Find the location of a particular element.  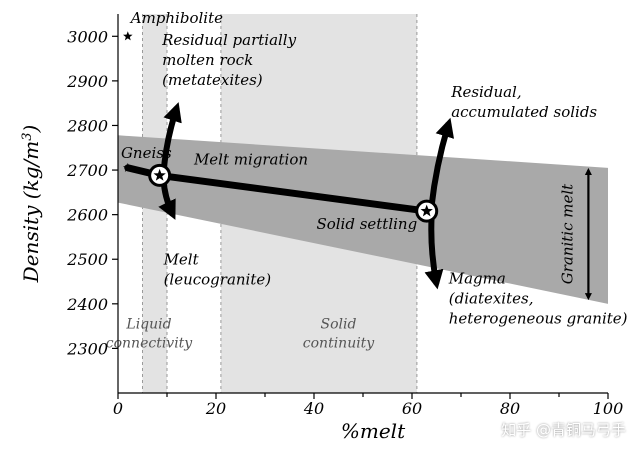

x-tick-label: 80 is located at coordinates (510, 408).